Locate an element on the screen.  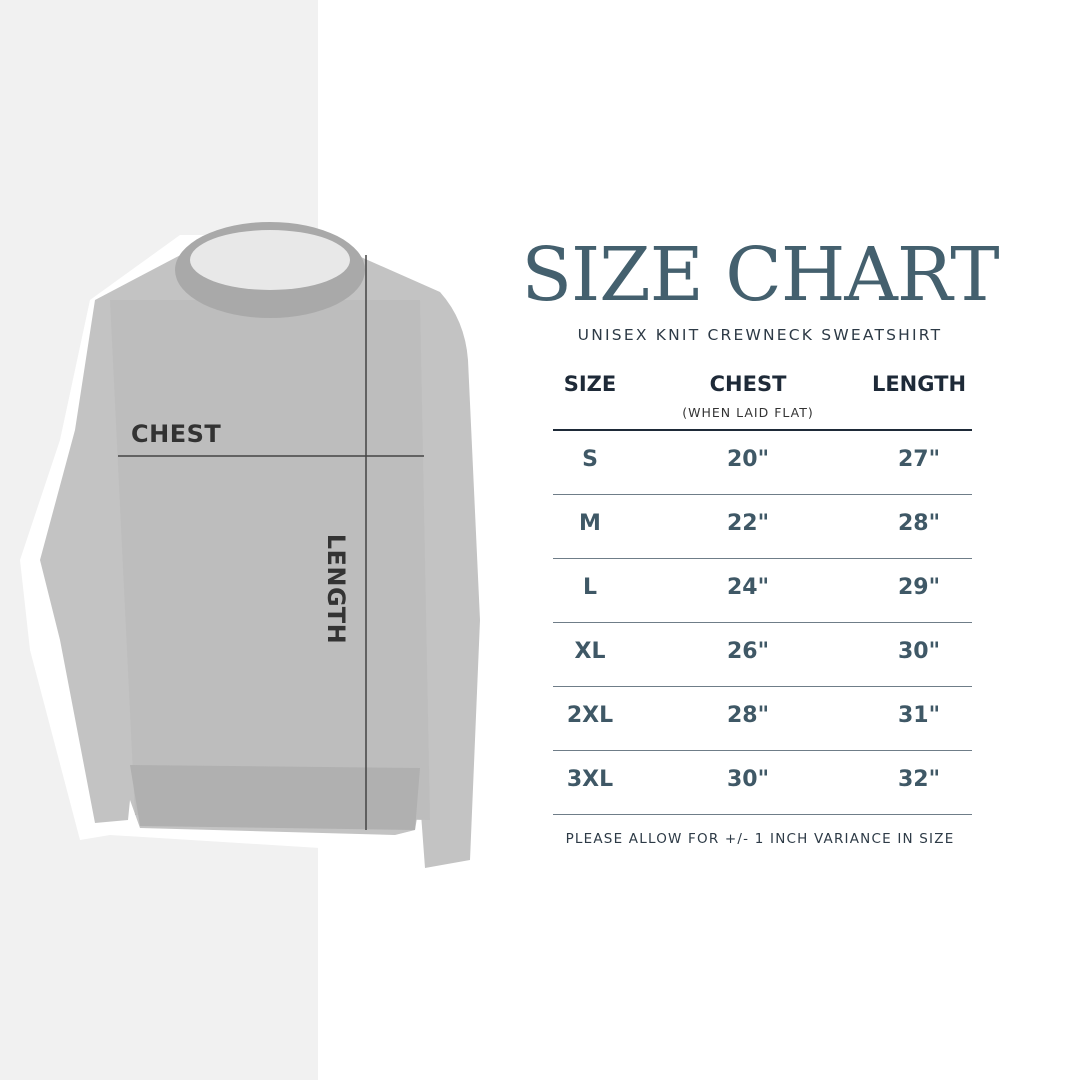
cell-length: 28" is located at coordinates (919, 523).